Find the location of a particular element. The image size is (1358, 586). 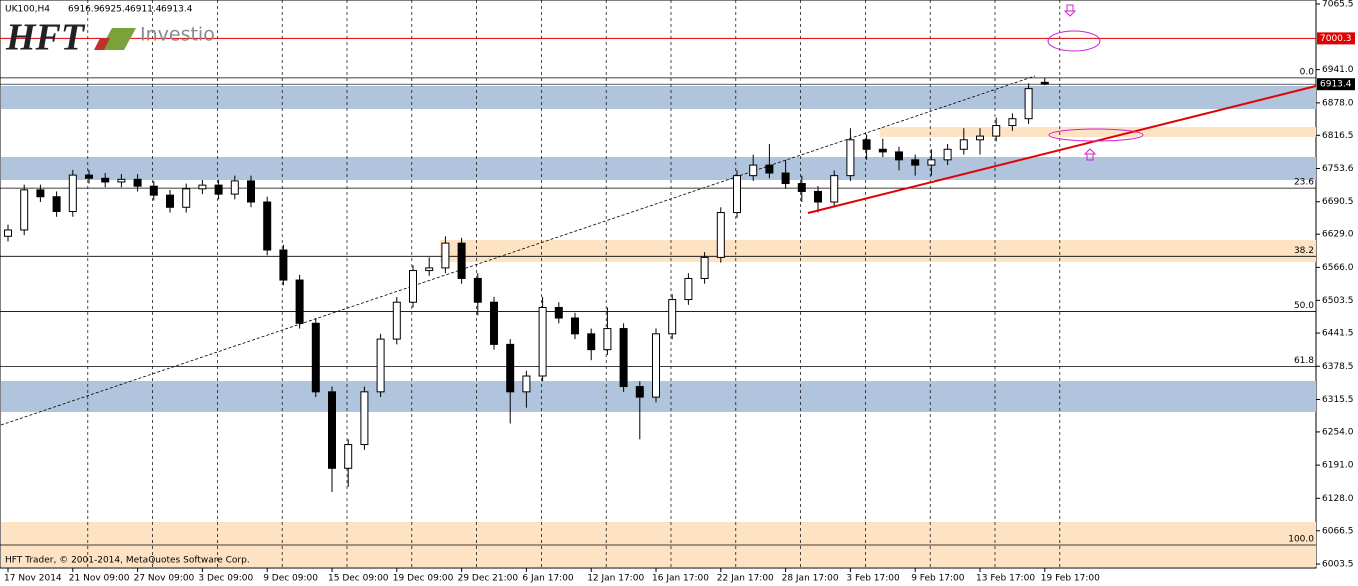

x-tick-label: 9 Feb 17:00 is located at coordinates (938, 579).